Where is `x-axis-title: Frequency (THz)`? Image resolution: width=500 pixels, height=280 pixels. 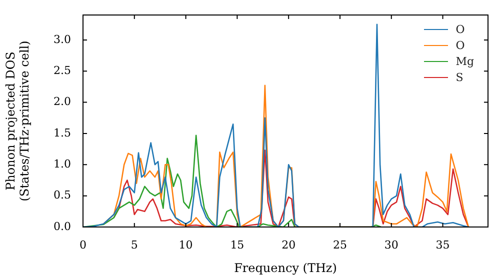
x-axis-title: Frequency (THz) is located at coordinates (285, 267).